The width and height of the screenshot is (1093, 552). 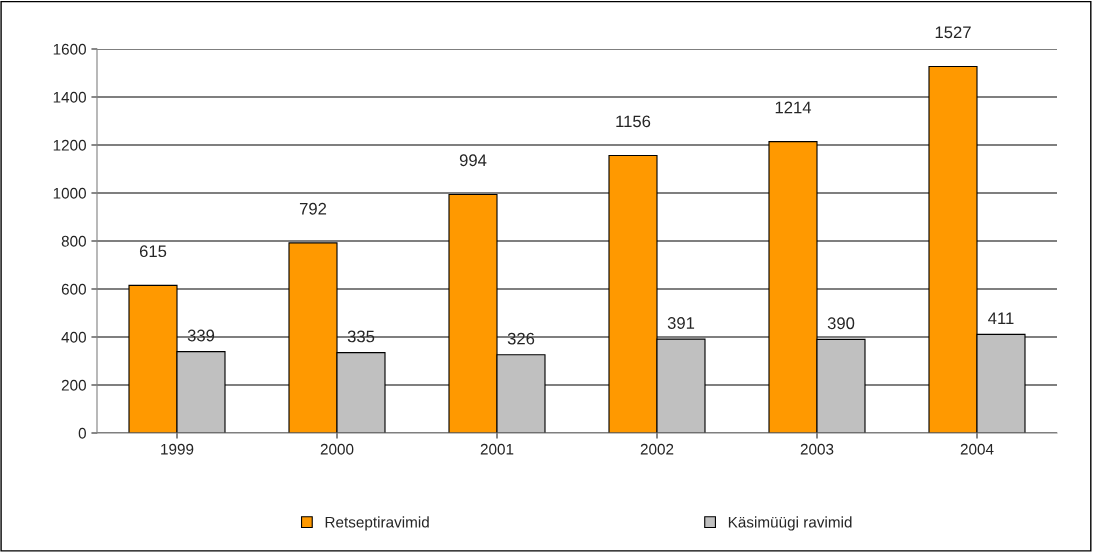 I want to click on y-tick-label: 400, so click(x=73, y=337).